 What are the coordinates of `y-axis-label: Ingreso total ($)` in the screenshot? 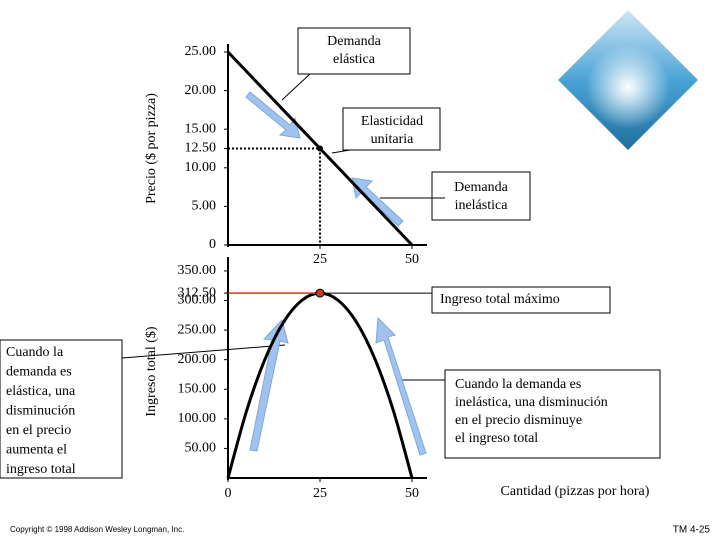 It's located at (151, 371).